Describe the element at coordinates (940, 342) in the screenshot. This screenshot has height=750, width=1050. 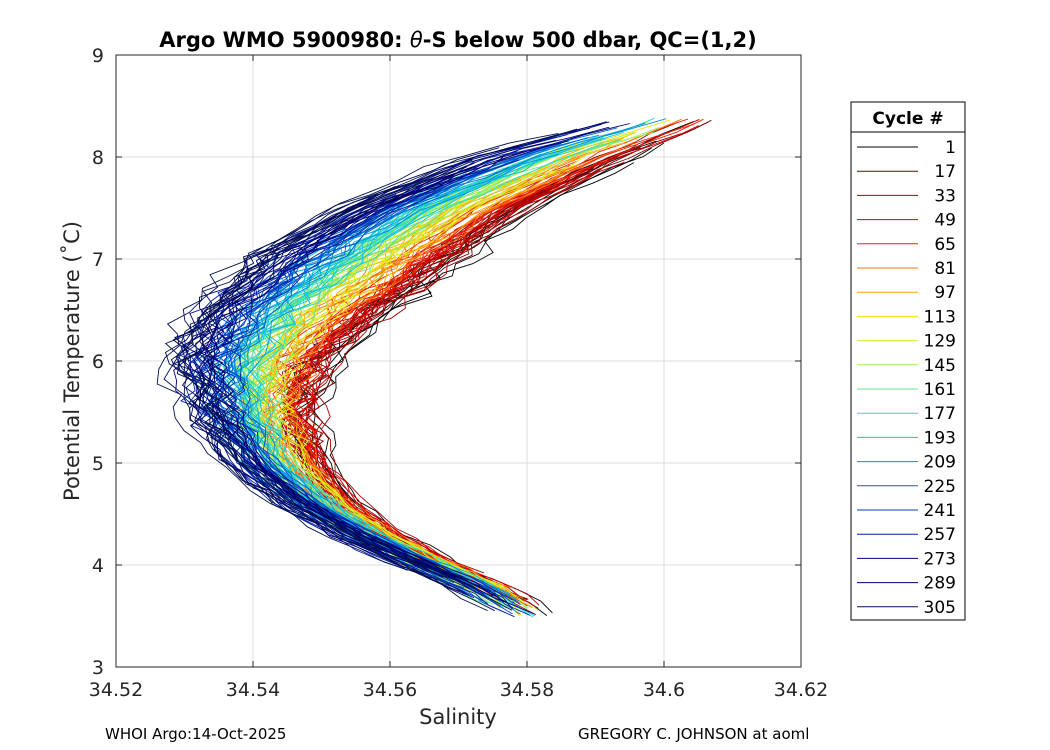
I see `legend-label: 129` at that location.